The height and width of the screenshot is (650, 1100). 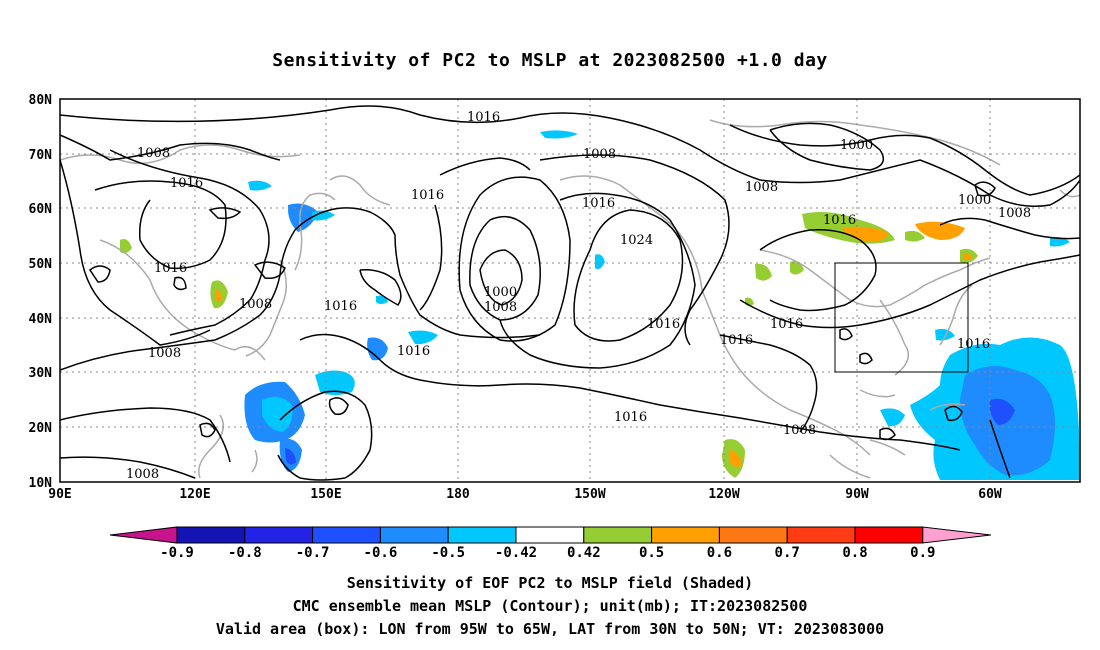 What do you see at coordinates (41, 373) in the screenshot?
I see `lat-label: 30N` at bounding box center [41, 373].